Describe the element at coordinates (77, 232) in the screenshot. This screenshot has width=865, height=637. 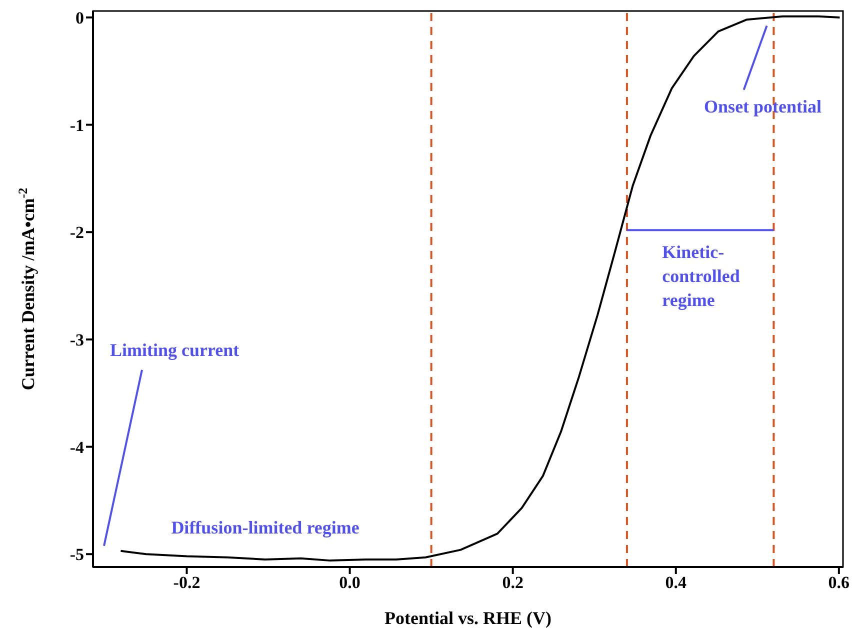
I see `y-tick-label: -2` at that location.